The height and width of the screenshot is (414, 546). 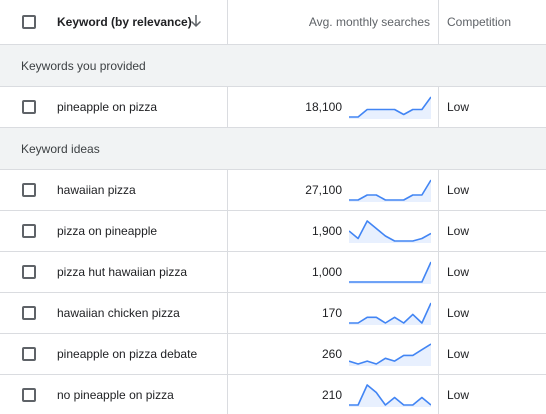 I want to click on searches-column-header: Avg. monthly searches, so click(x=369, y=22).